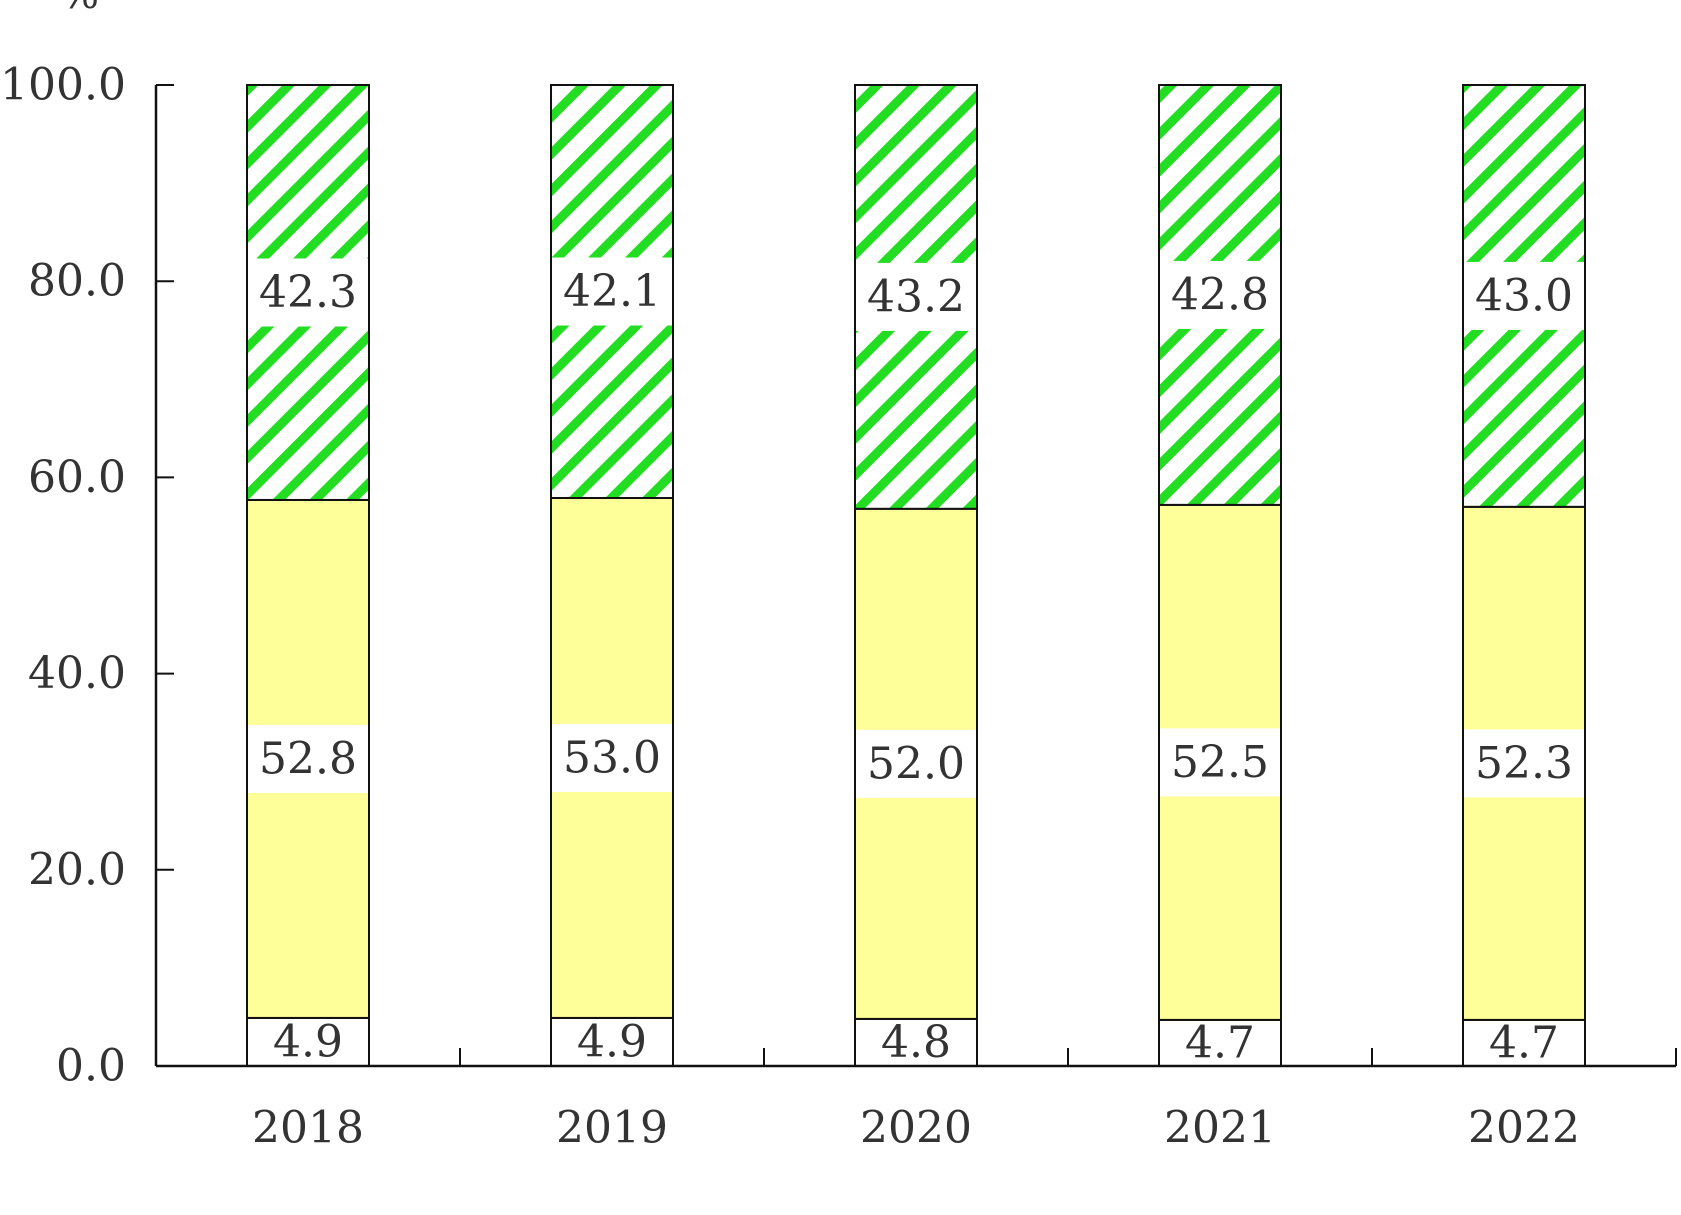  I want to click on y-unit-label: %, so click(80, 9).